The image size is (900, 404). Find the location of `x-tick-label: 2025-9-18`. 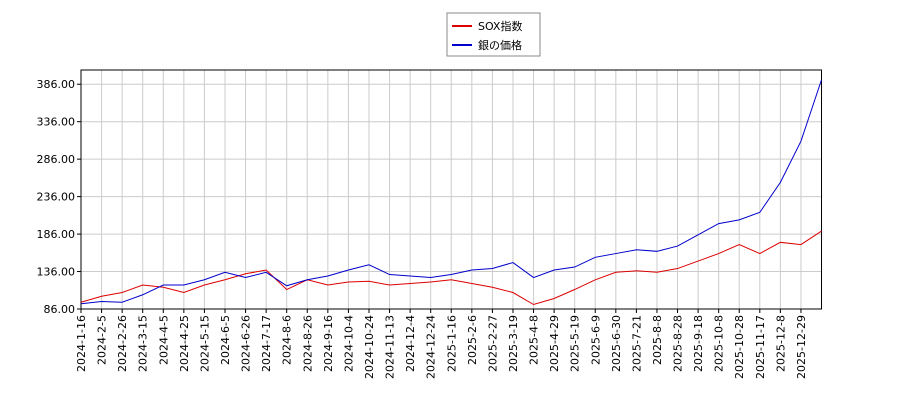

x-tick-label: 2025-9-18 is located at coordinates (698, 343).